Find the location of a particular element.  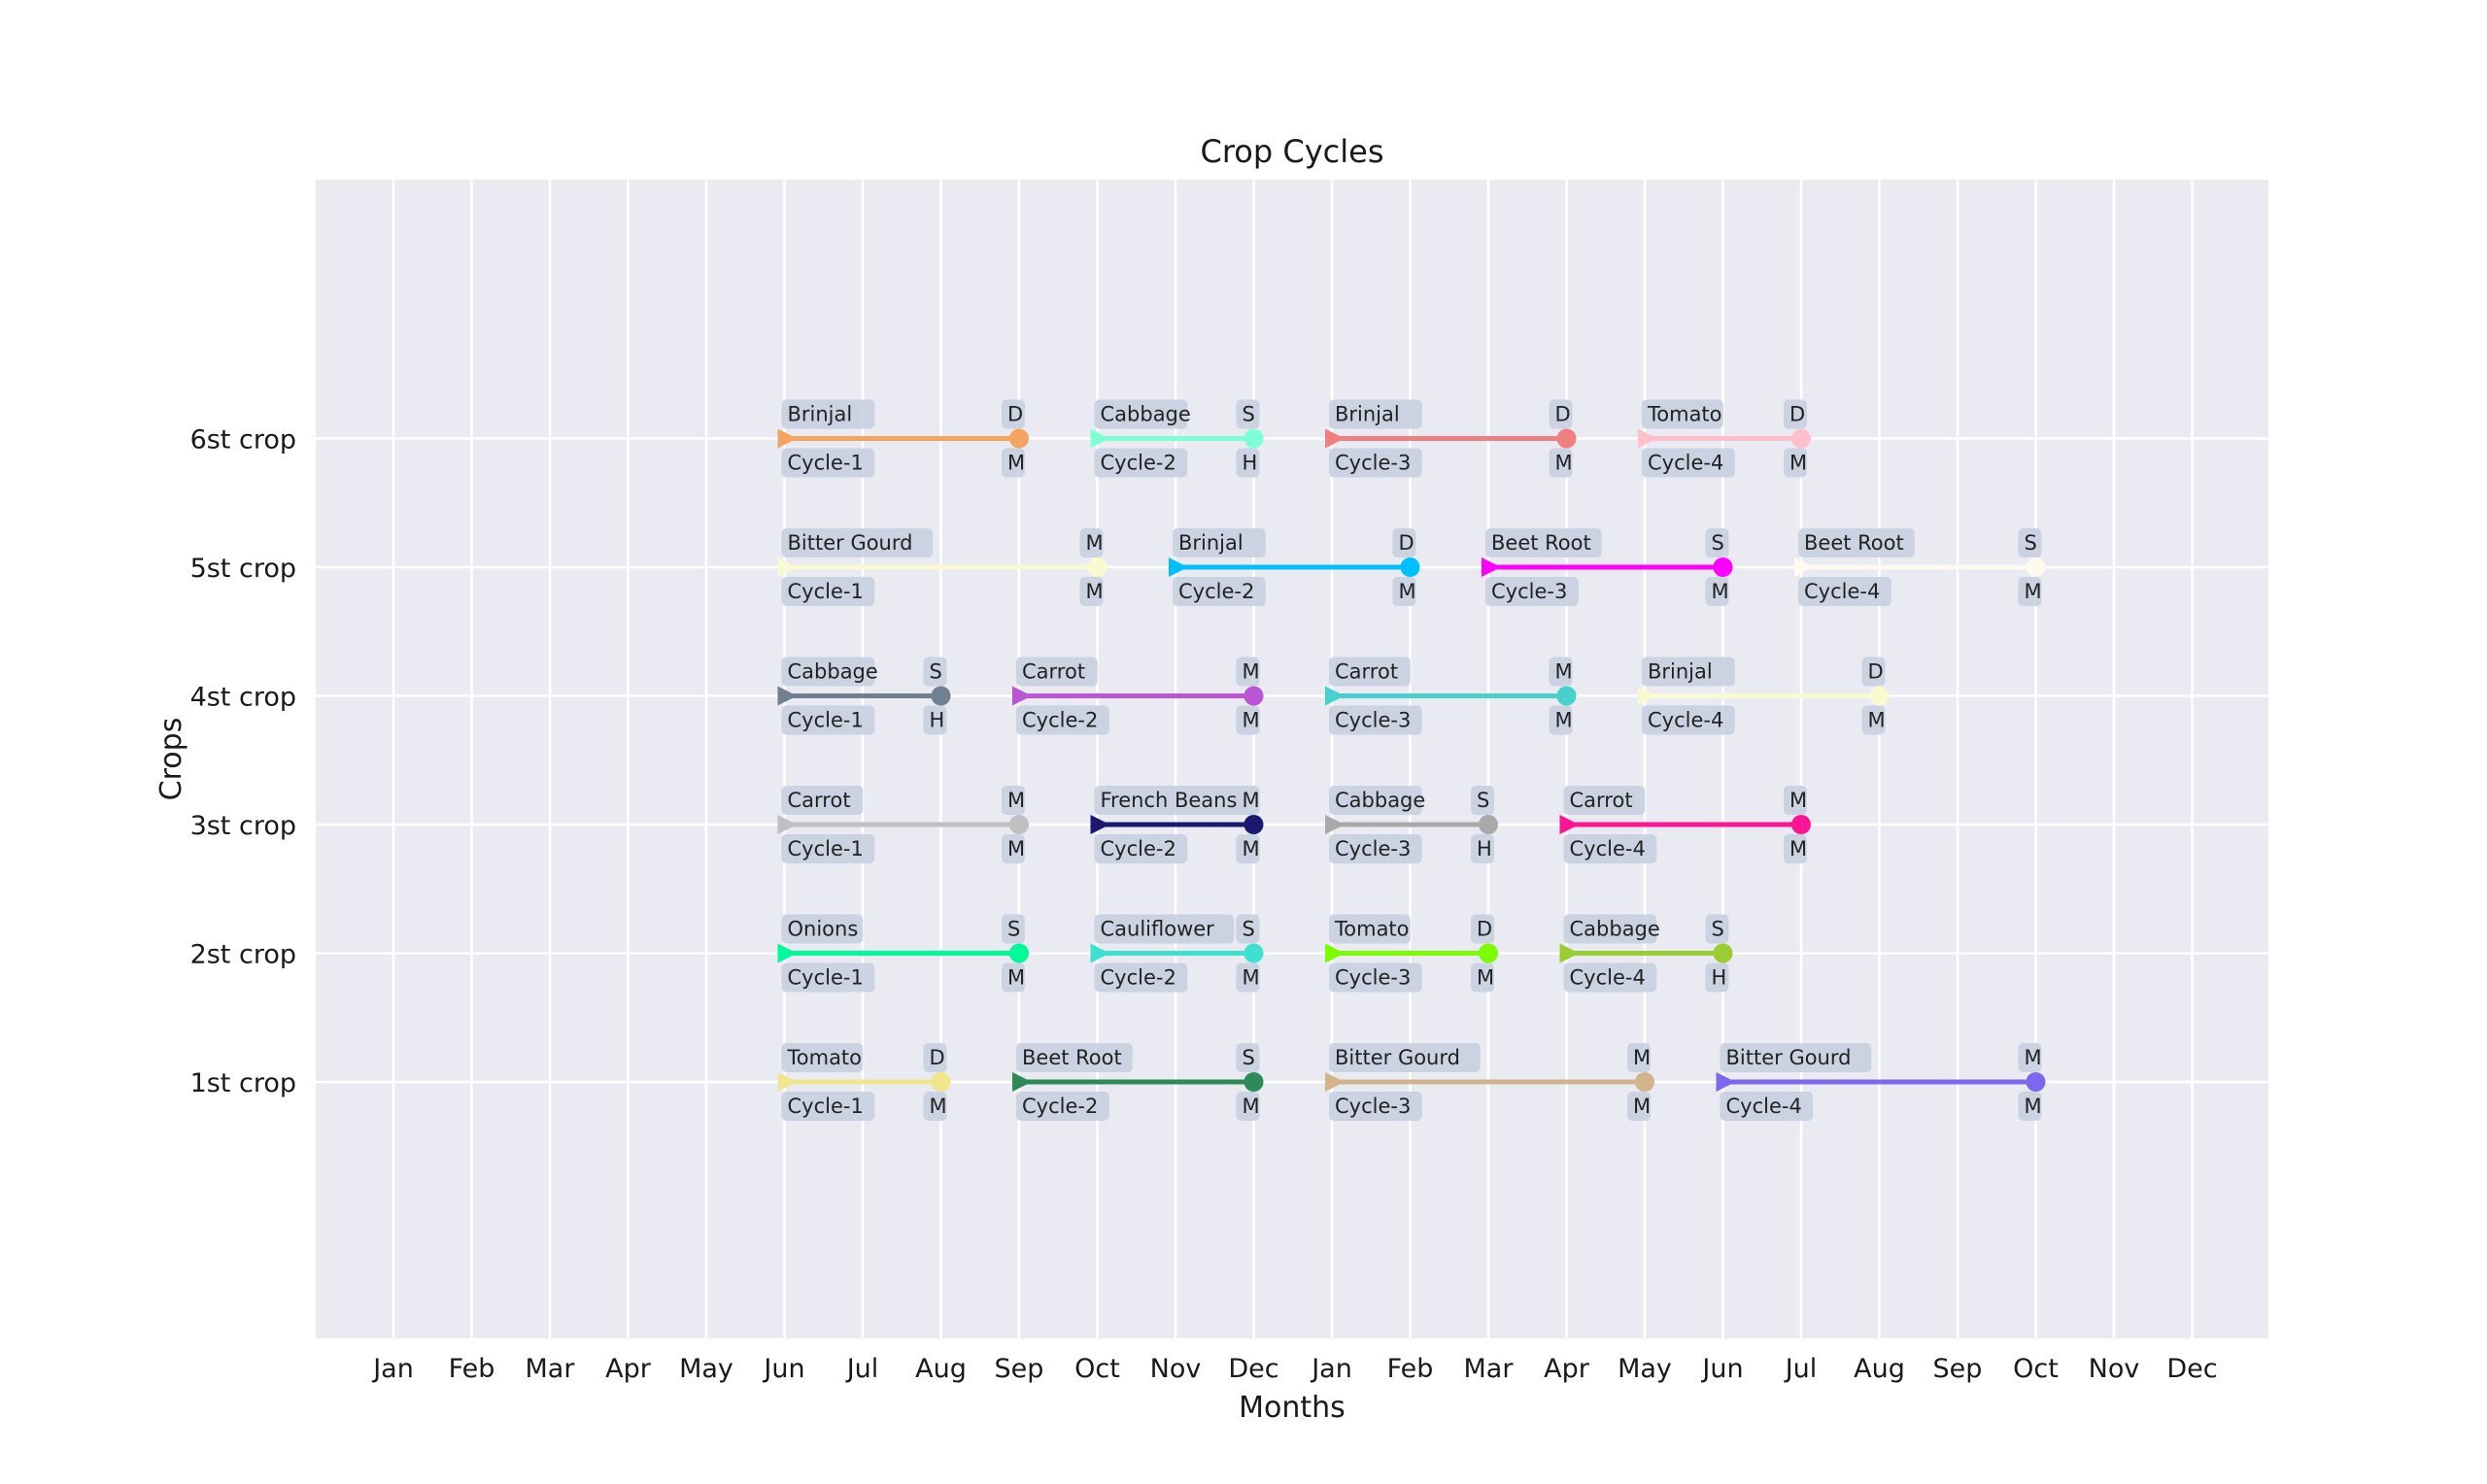

x-tick-label: Apr is located at coordinates (1567, 1369).